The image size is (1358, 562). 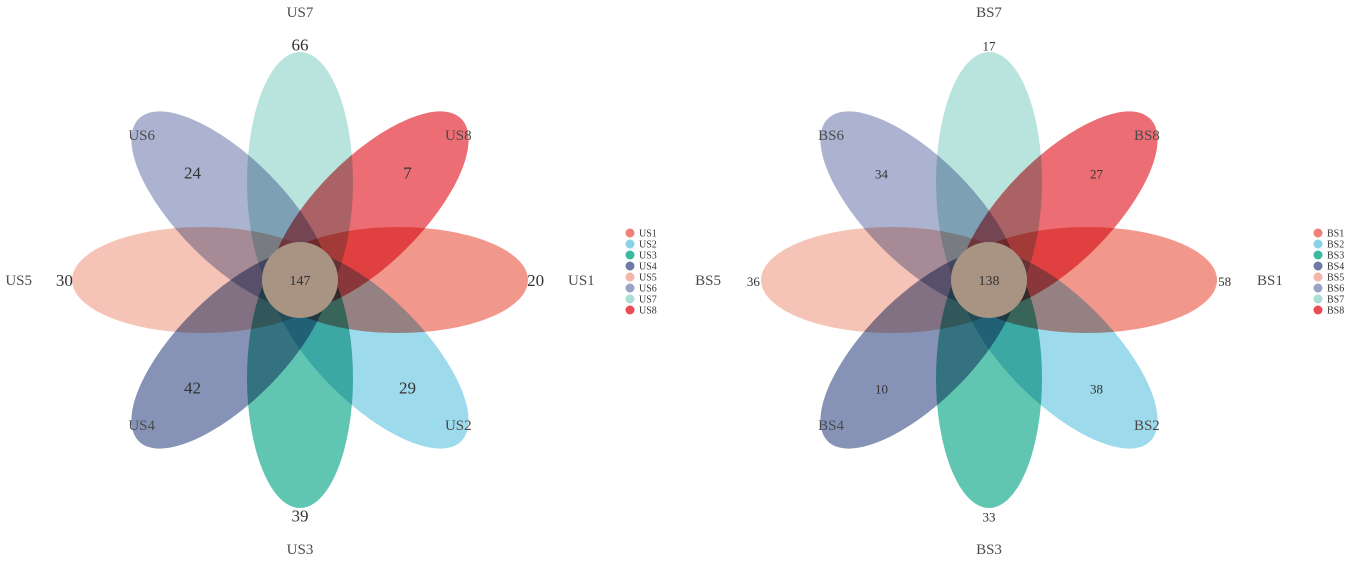 What do you see at coordinates (881, 388) in the screenshot?
I see `petal-value-bs4: 10` at bounding box center [881, 388].